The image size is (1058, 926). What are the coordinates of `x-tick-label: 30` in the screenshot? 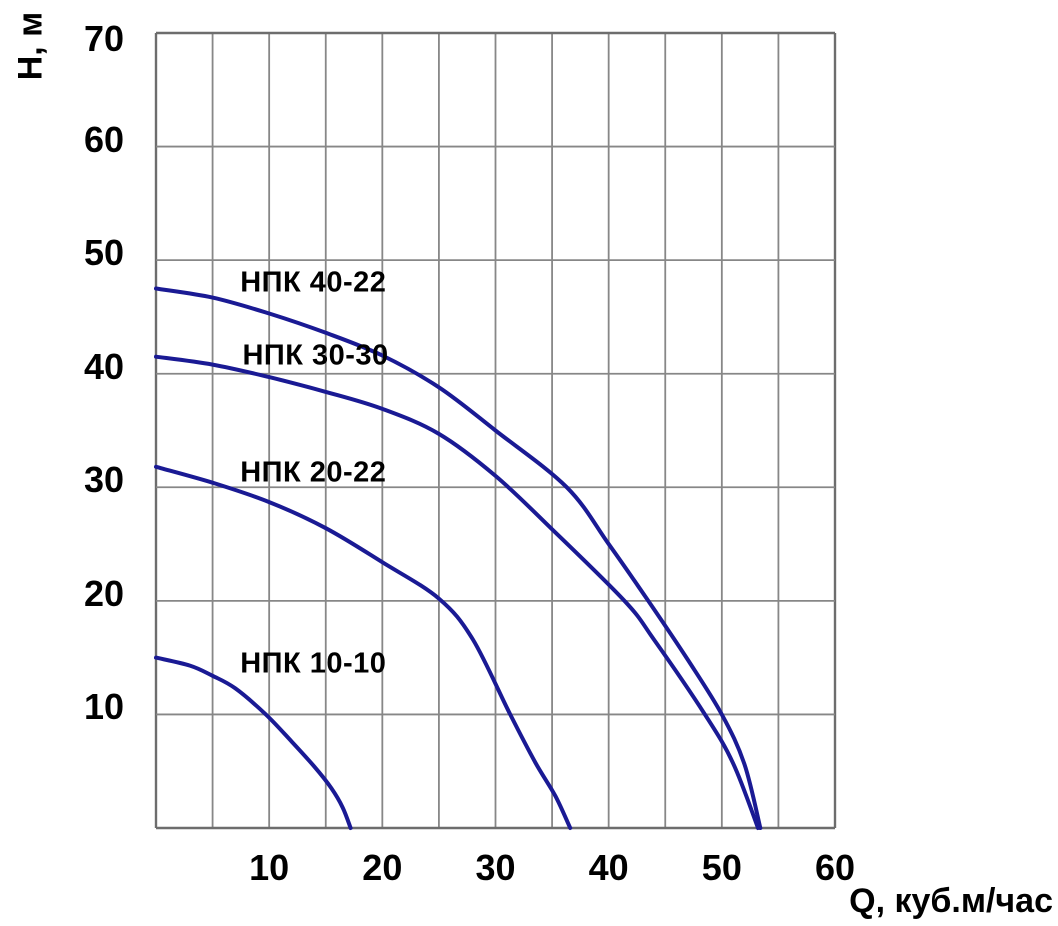 It's located at (495, 867).